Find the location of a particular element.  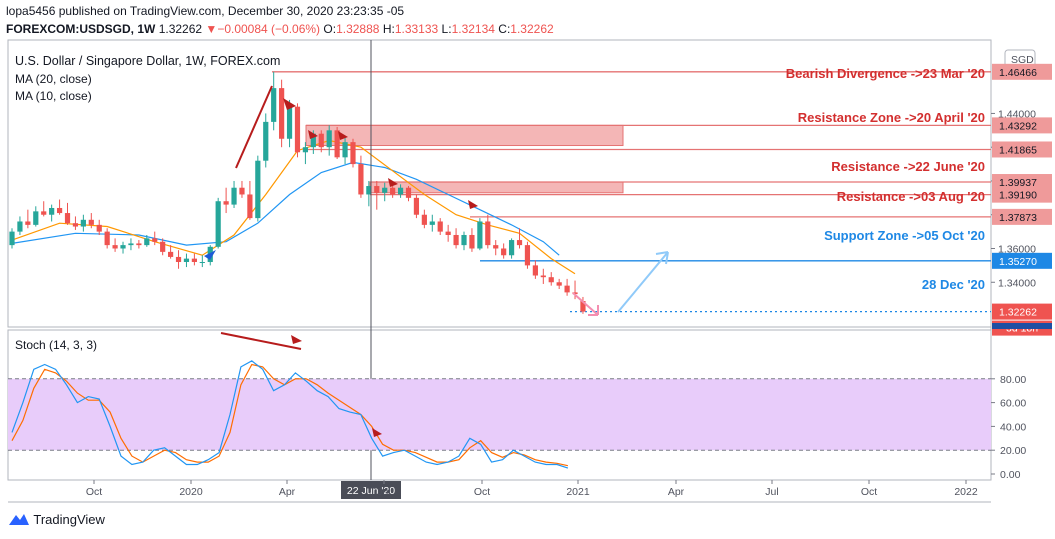

legend-ma20: MA (20, close) is located at coordinates (53, 79).